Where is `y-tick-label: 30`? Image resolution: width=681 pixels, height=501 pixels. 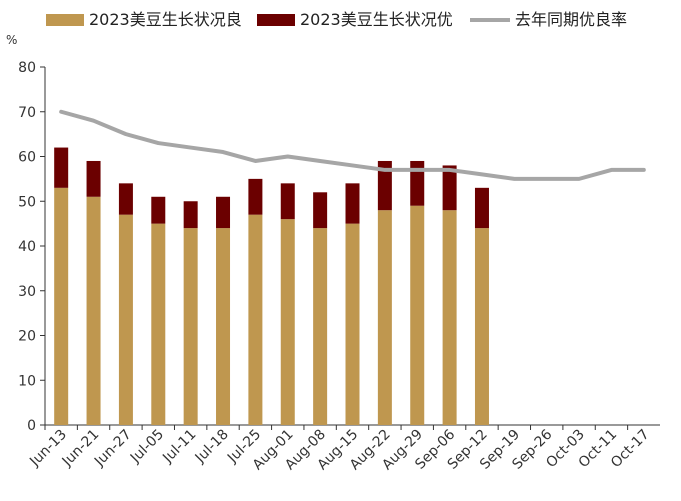 y-tick-label: 30 is located at coordinates (27, 292).